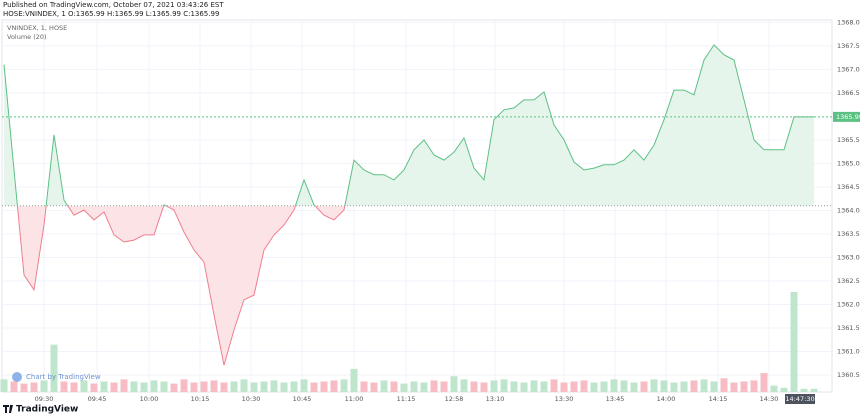  What do you see at coordinates (848, 375) in the screenshot?
I see `y-tick-label: 1360.50` at bounding box center [848, 375].